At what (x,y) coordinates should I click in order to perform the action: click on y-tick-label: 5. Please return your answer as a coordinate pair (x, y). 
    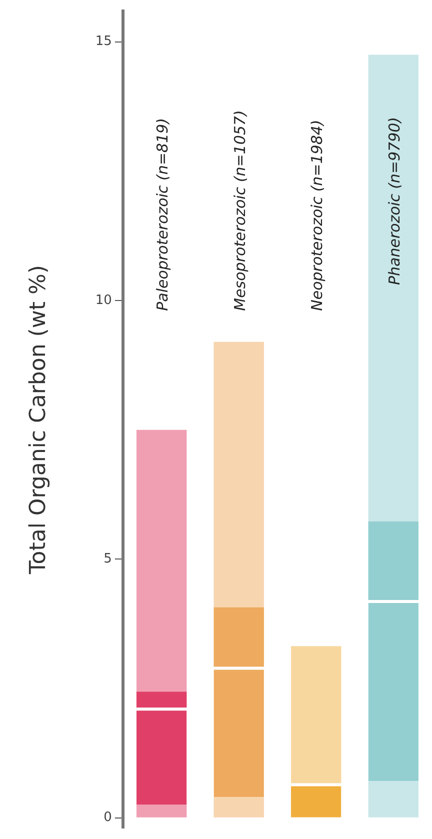
    Looking at the image, I should click on (108, 559).